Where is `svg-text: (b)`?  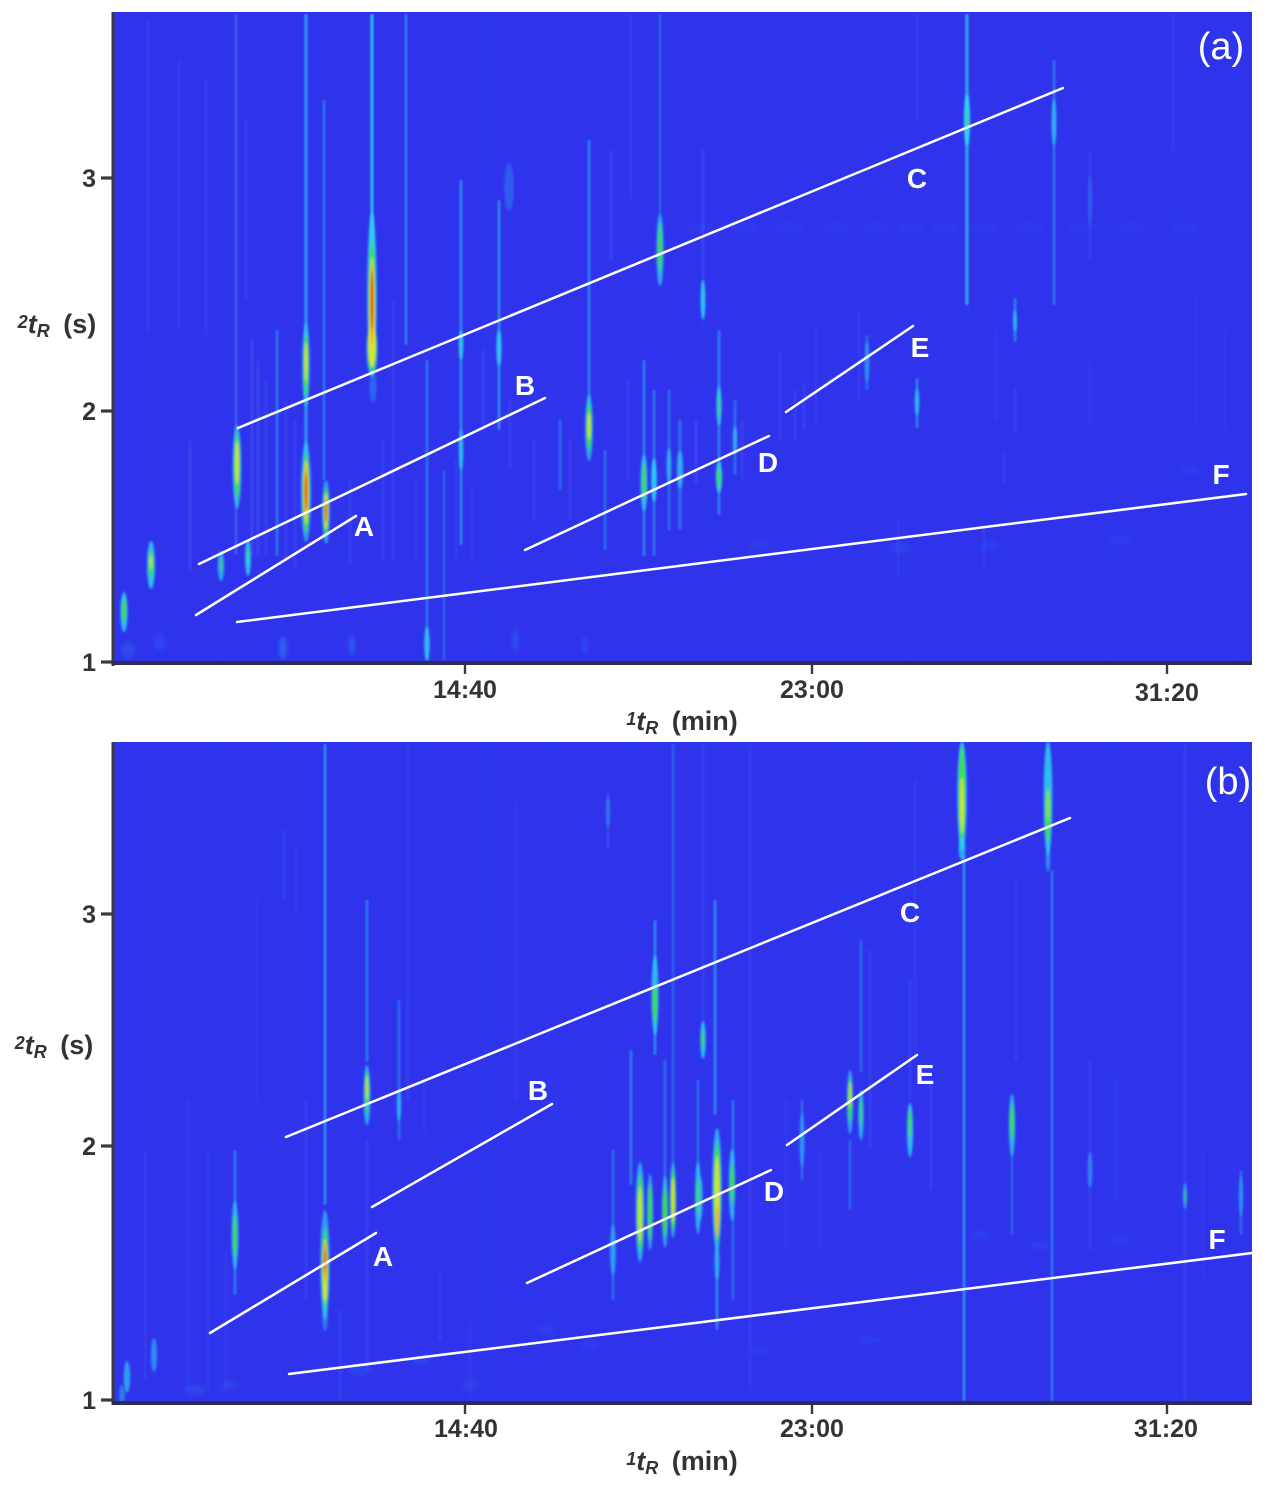
svg-text: (b) is located at coordinates (1228, 782).